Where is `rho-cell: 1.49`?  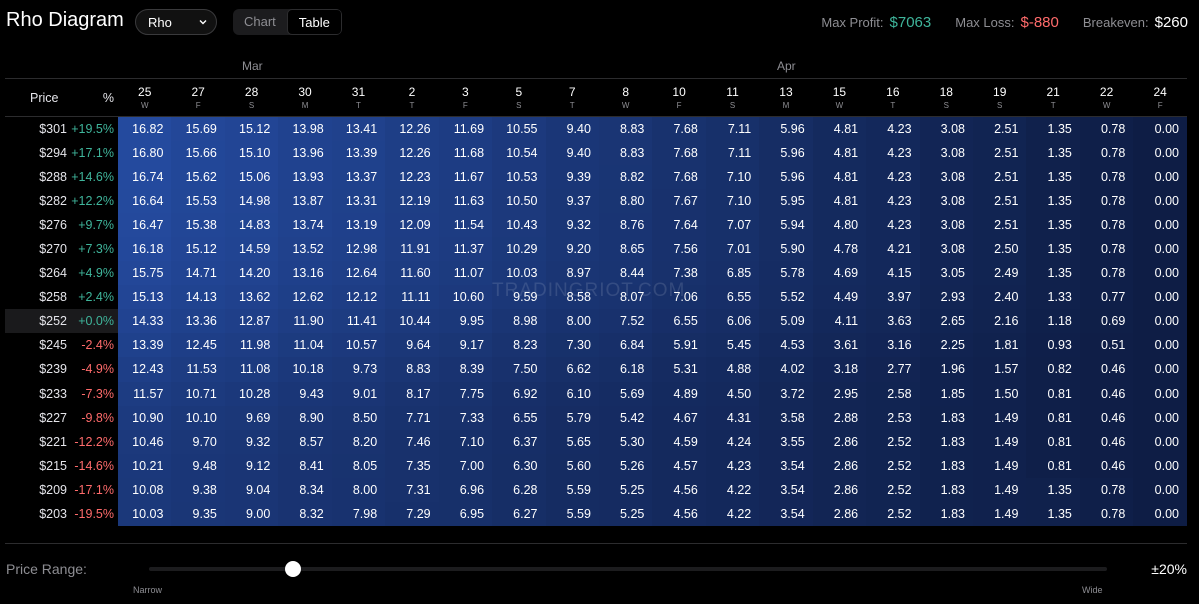
rho-cell: 1.49 is located at coordinates (1000, 441).